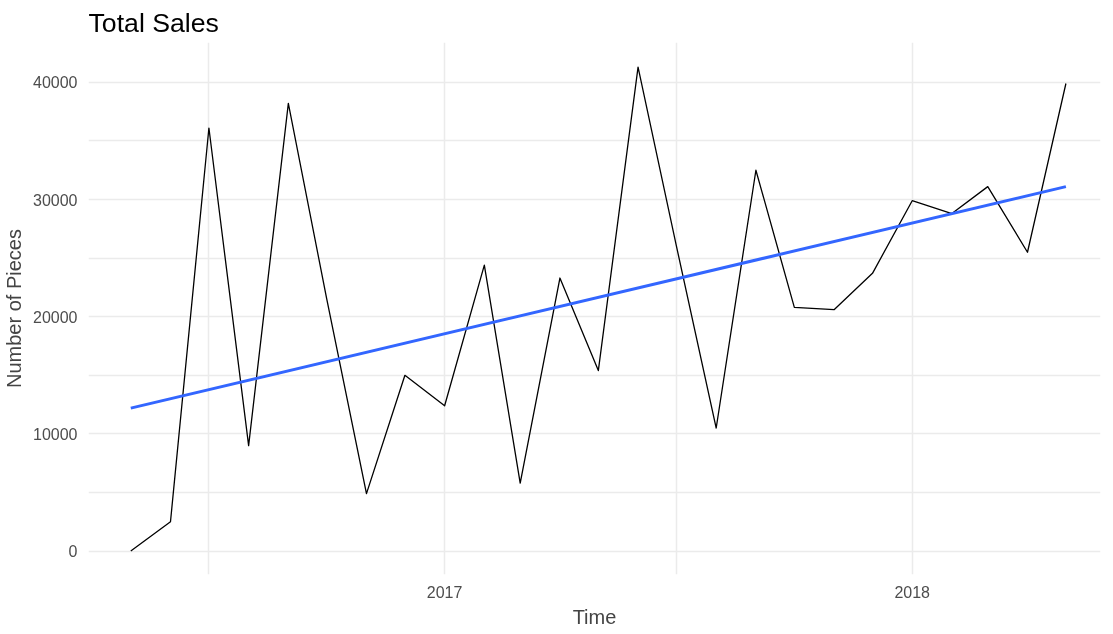 The image size is (1113, 634). What do you see at coordinates (912, 592) in the screenshot?
I see `x-tick-label: 2018` at bounding box center [912, 592].